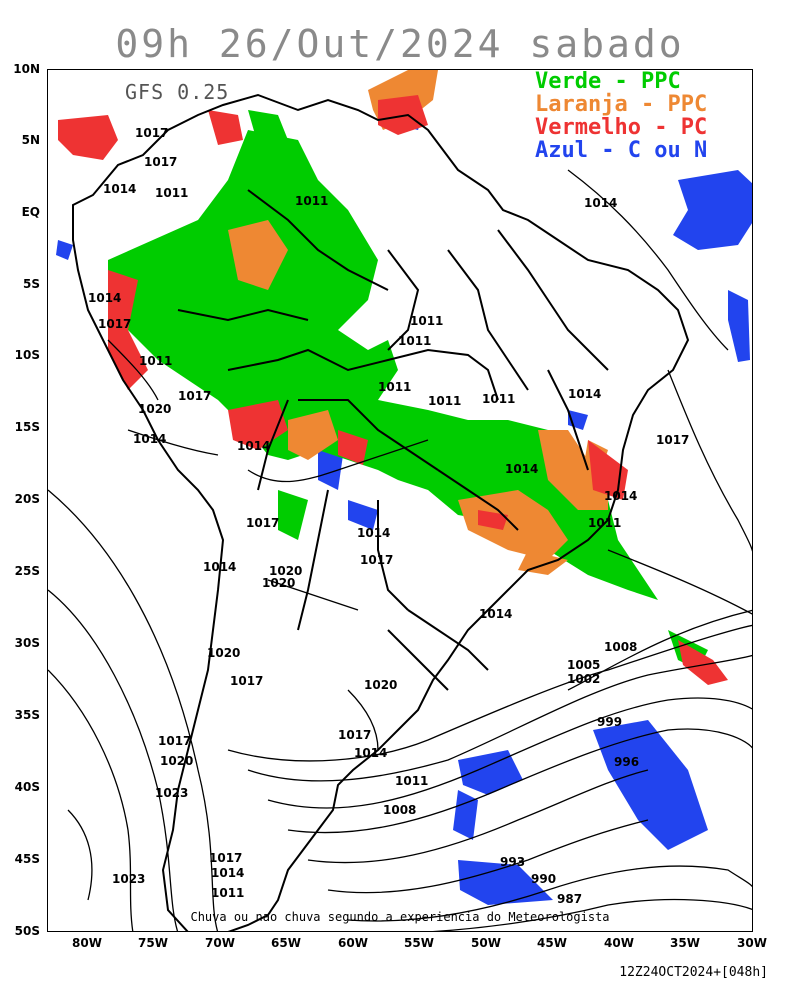  I want to click on map-title: 09h 26/Out/2024 sabado, so click(400, 44).